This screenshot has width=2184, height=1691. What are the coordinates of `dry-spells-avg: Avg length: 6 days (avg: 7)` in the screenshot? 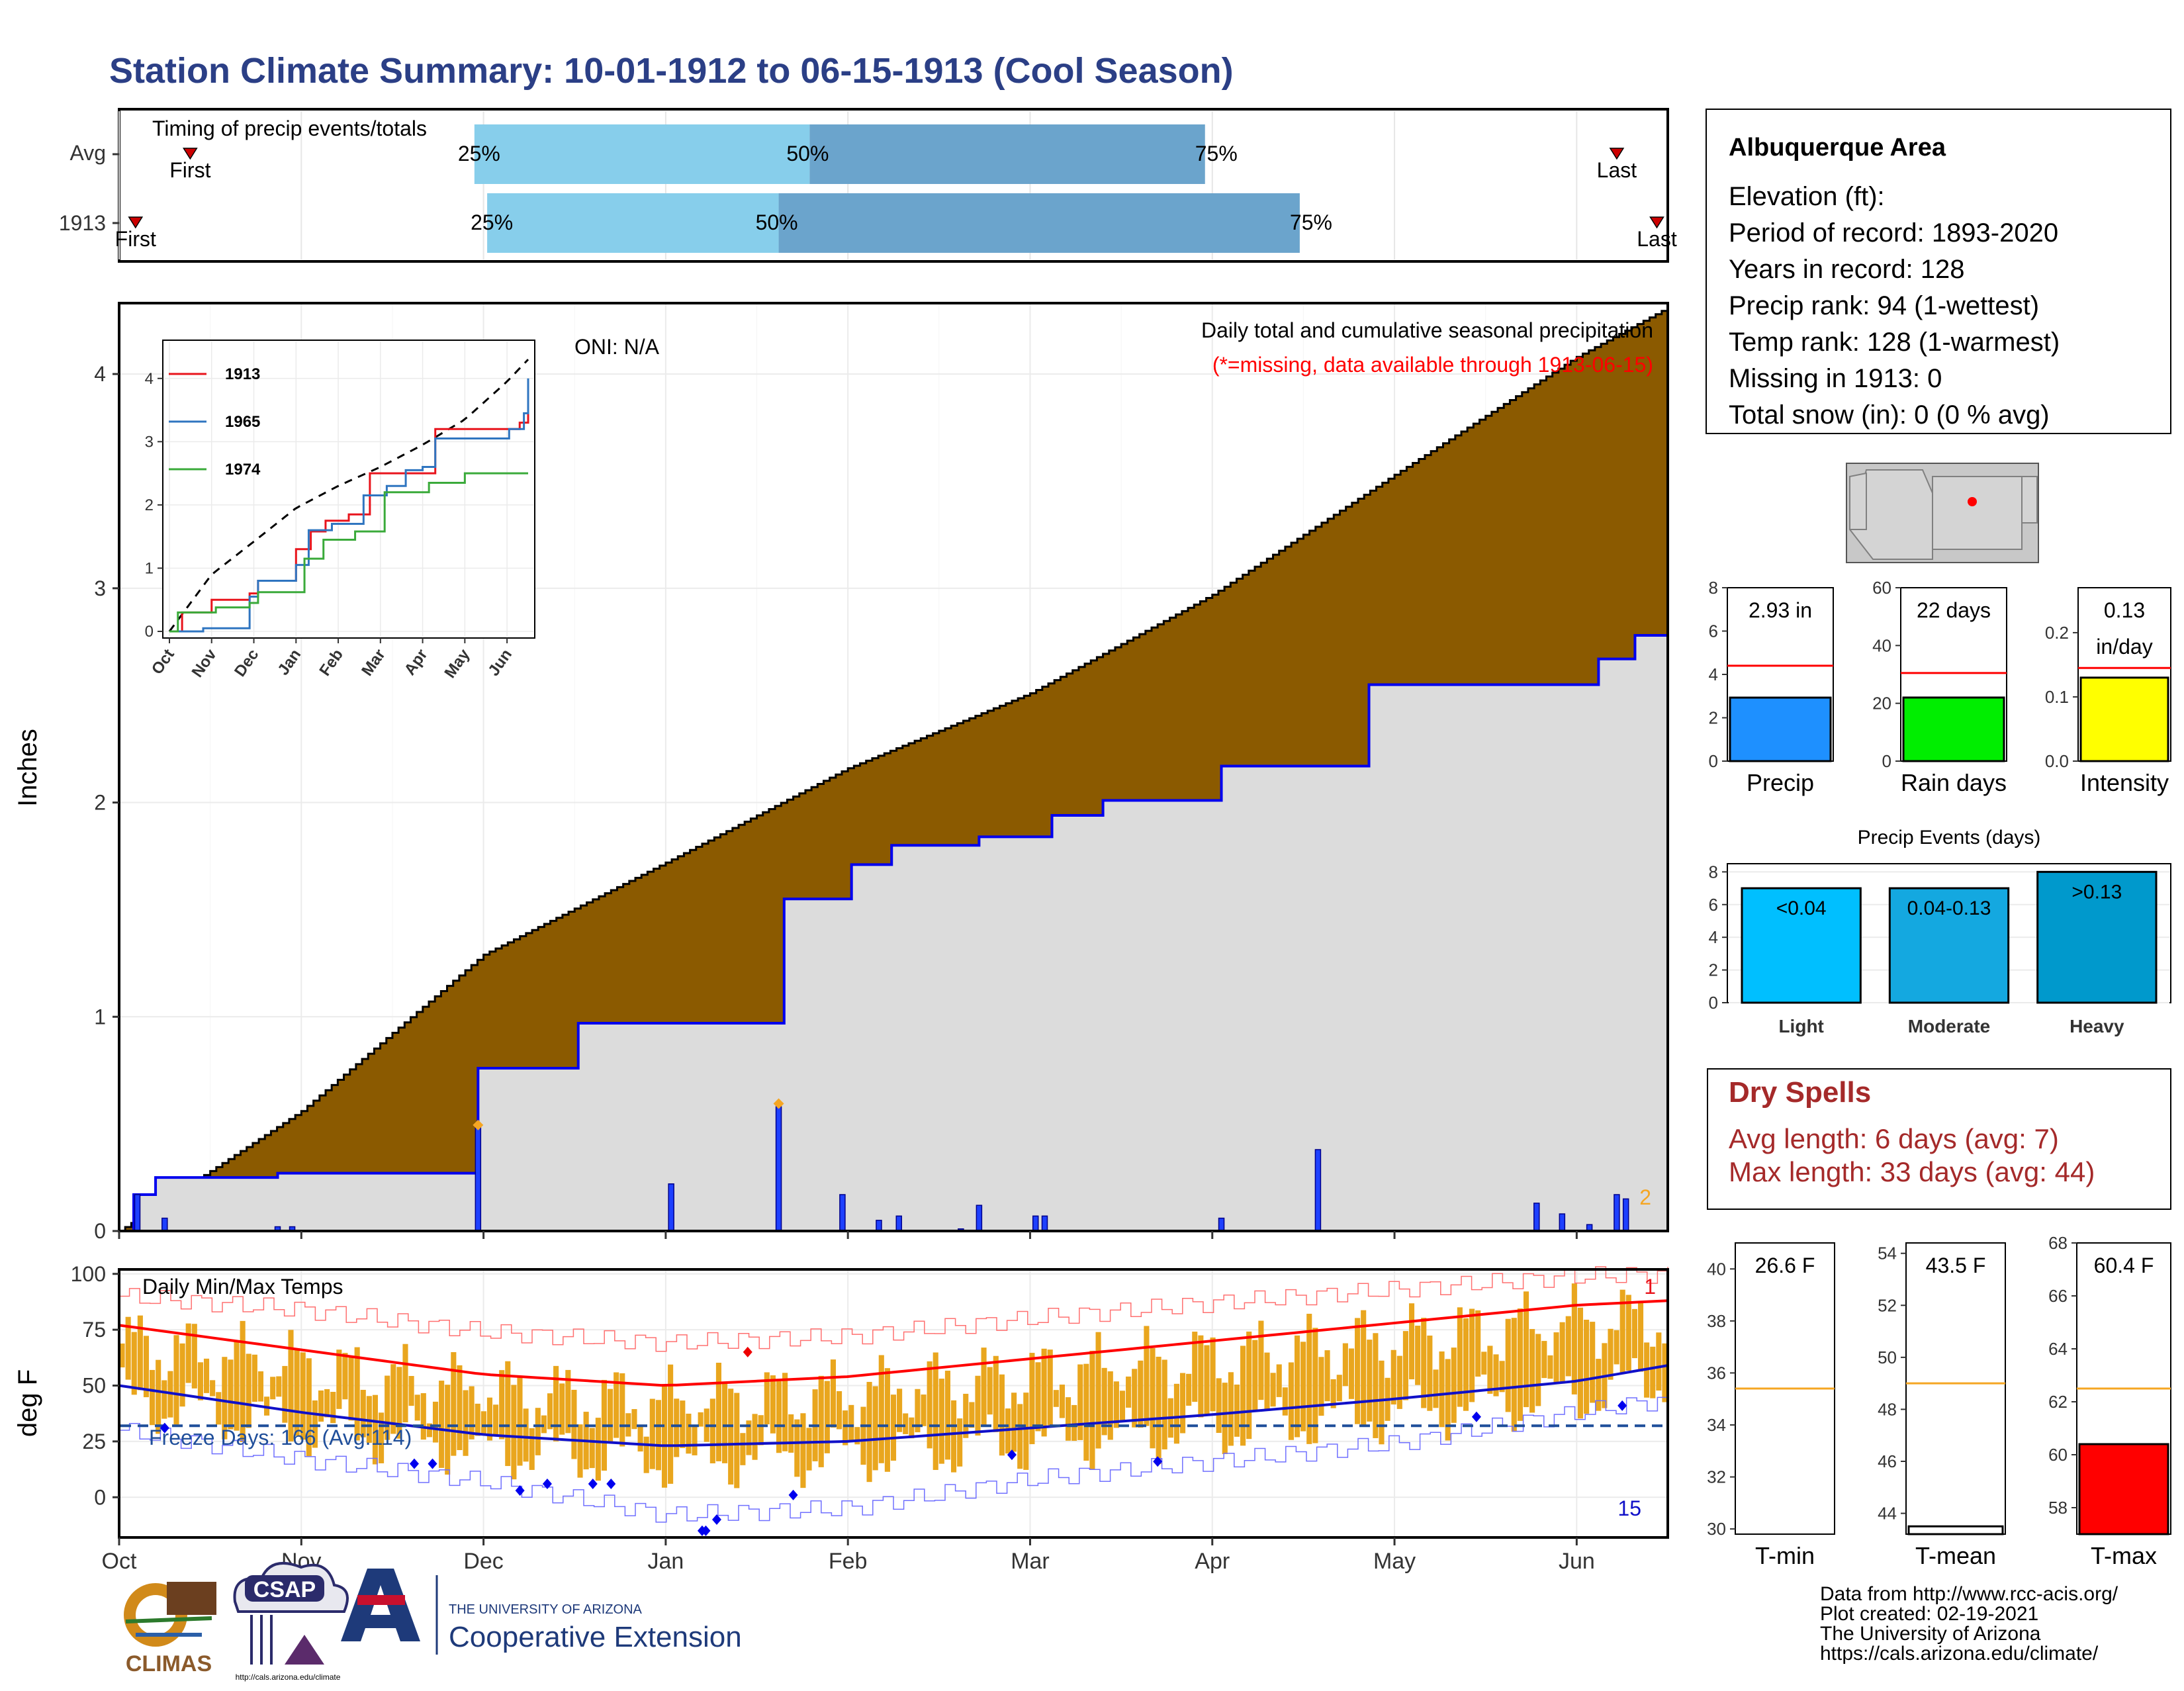 It's located at (1894, 1138).